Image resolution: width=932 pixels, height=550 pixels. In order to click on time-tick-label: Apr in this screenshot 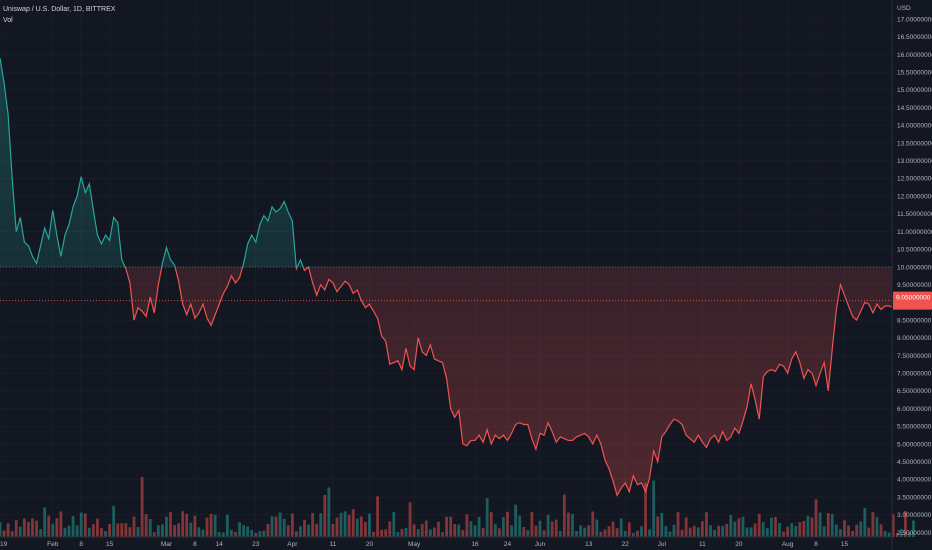, I will do `click(292, 544)`.